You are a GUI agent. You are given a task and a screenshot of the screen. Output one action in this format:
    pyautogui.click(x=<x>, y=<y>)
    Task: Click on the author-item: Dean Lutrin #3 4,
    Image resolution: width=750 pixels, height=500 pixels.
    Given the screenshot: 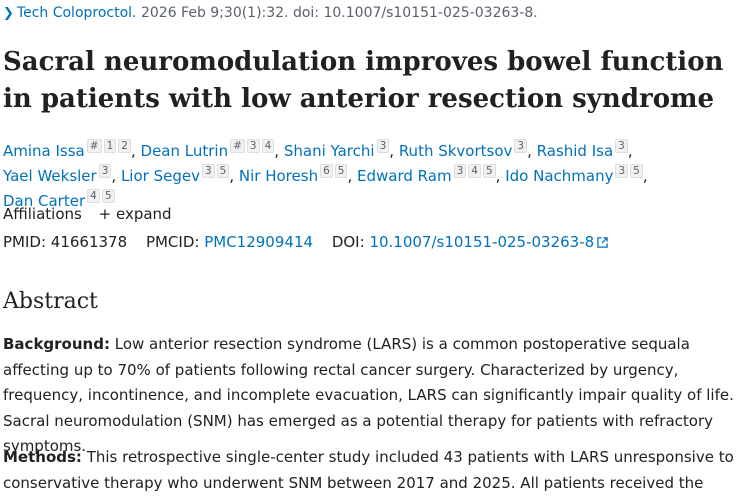 What is the action you would take?
    pyautogui.click(x=210, y=149)
    